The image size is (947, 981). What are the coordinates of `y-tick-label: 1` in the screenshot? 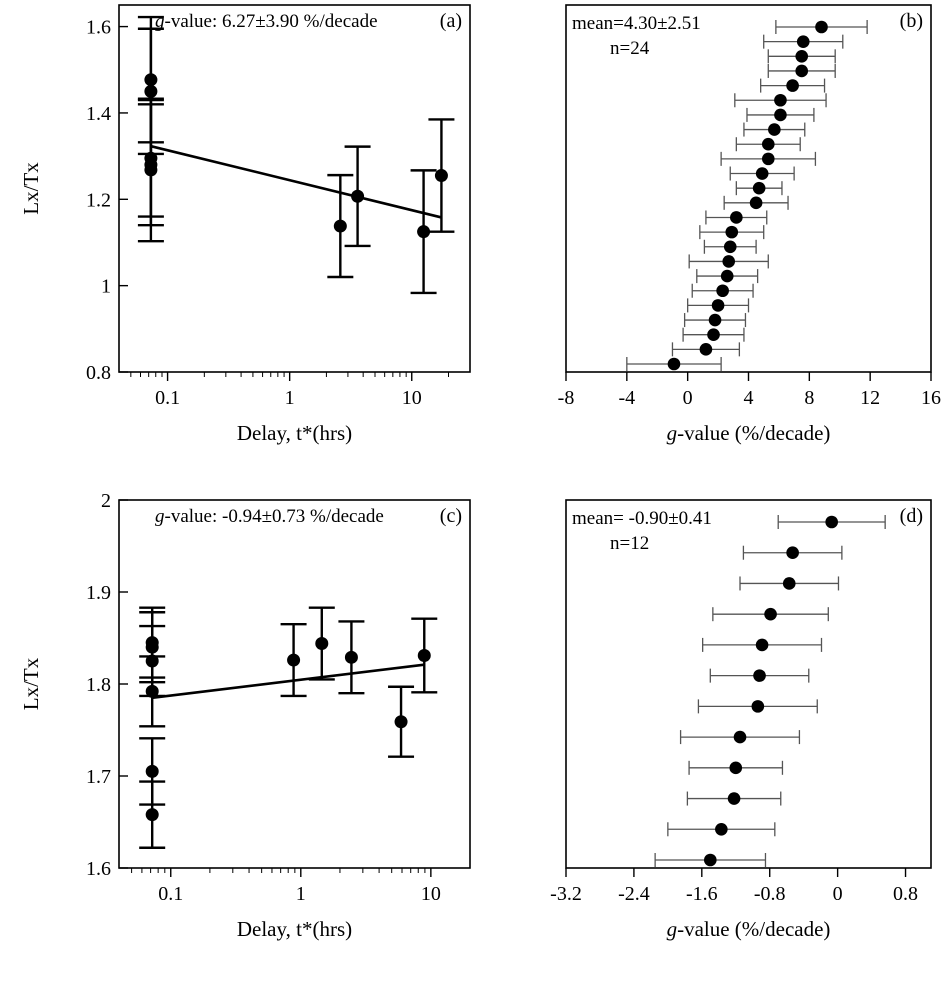 It's located at (106, 287).